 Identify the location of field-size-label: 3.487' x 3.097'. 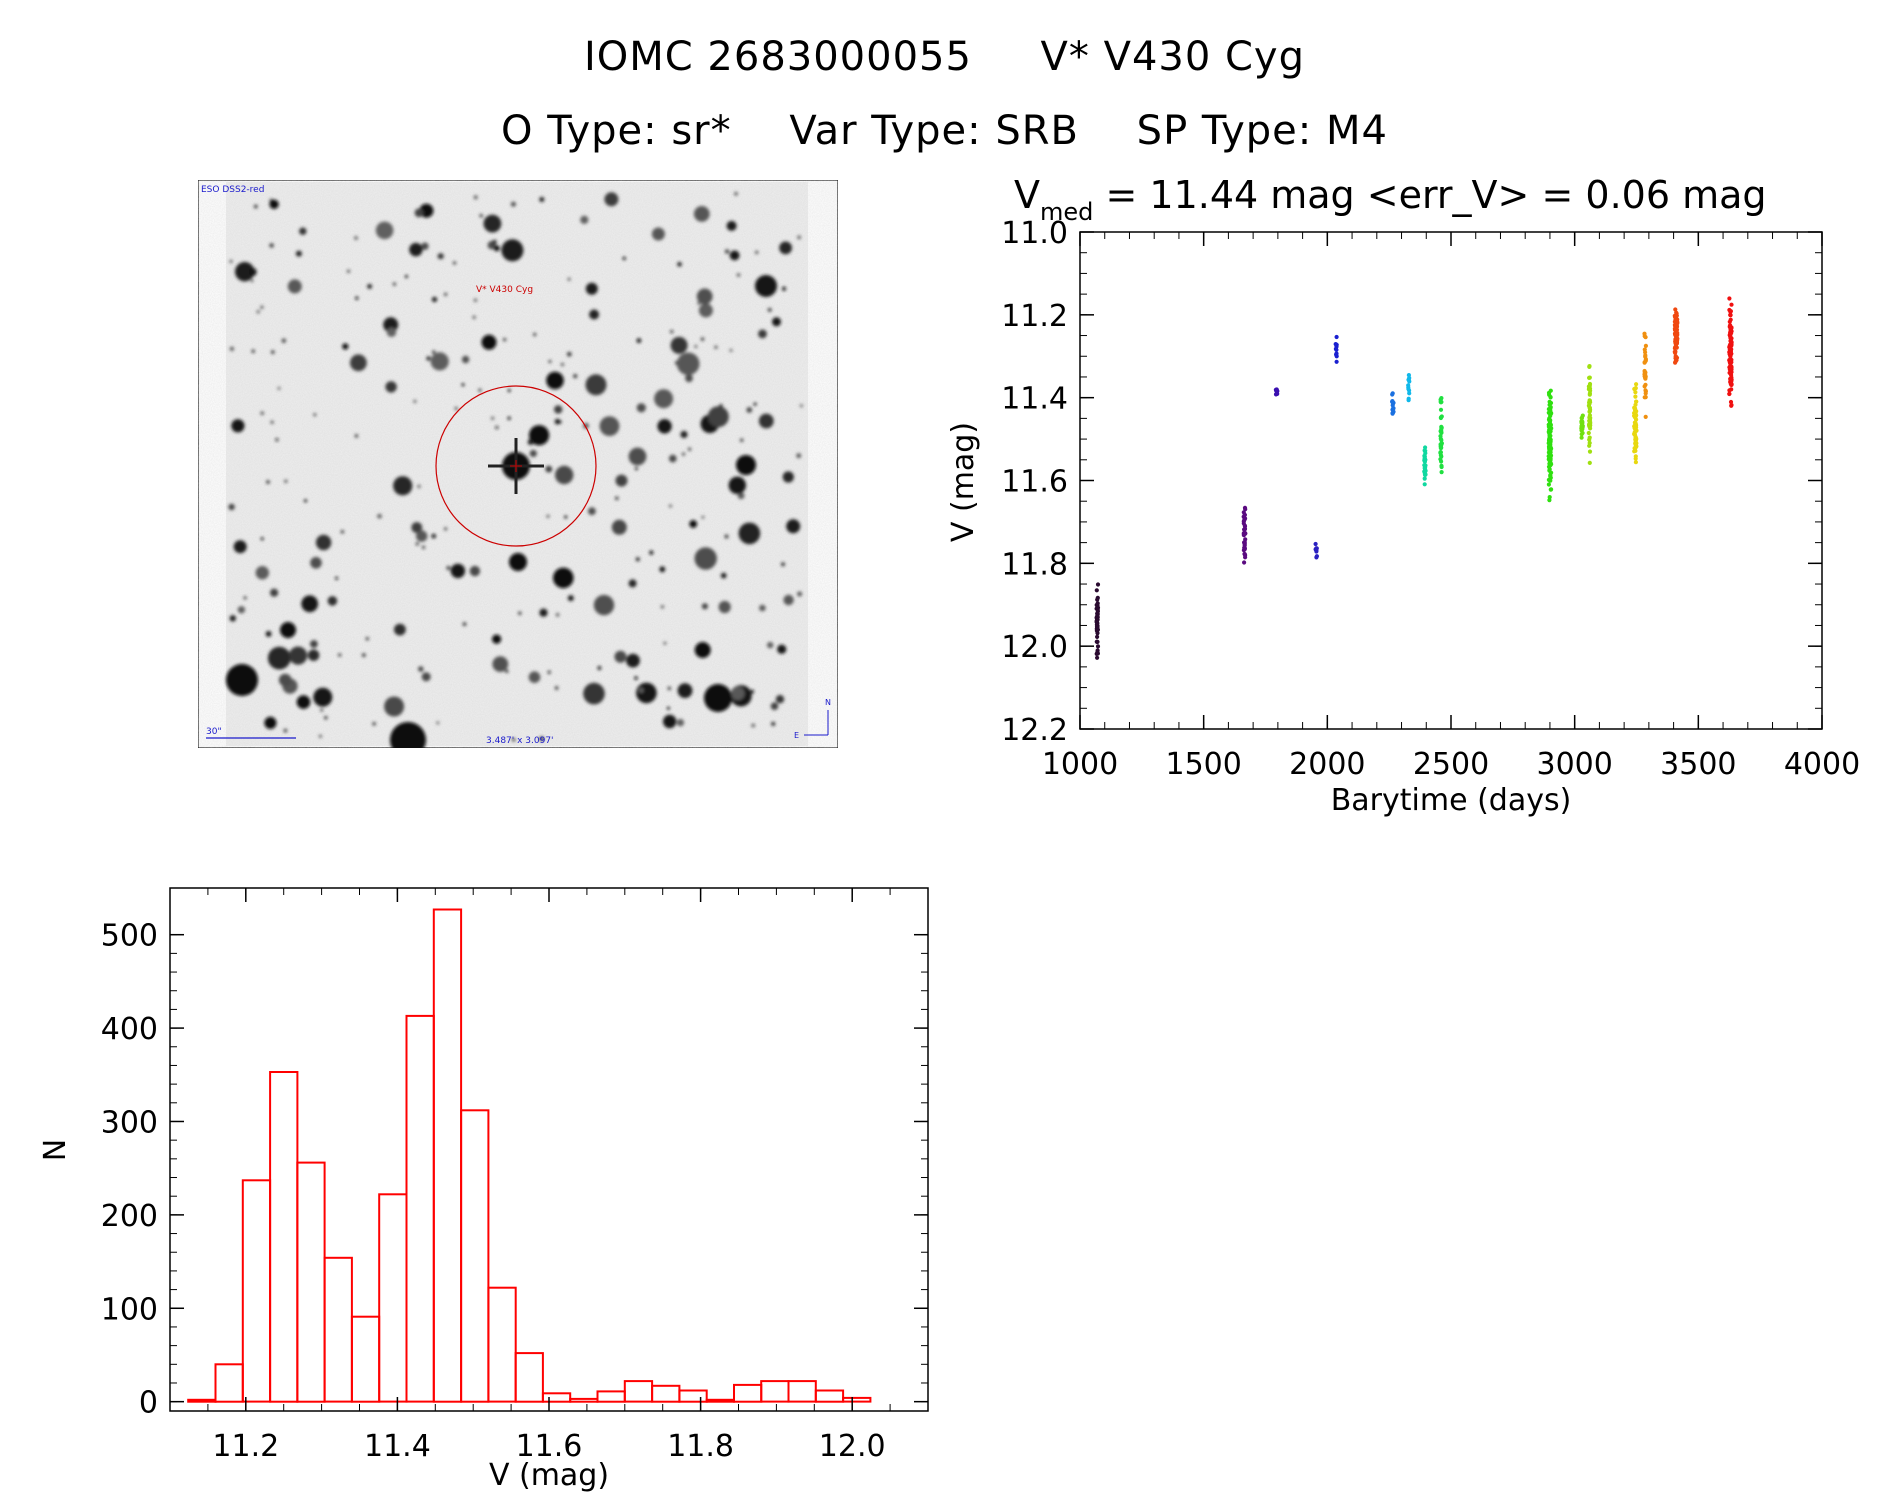
(520, 741).